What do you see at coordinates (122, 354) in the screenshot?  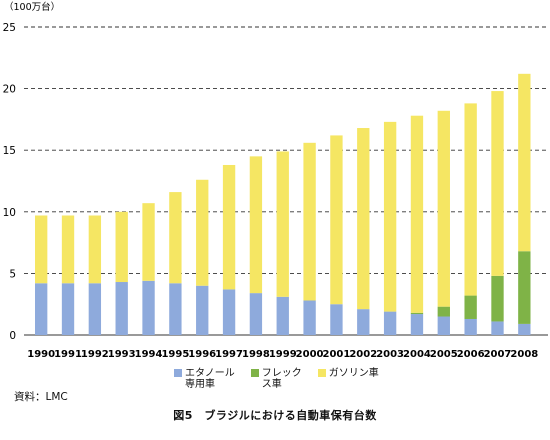 I see `x-tick-label: 1993` at bounding box center [122, 354].